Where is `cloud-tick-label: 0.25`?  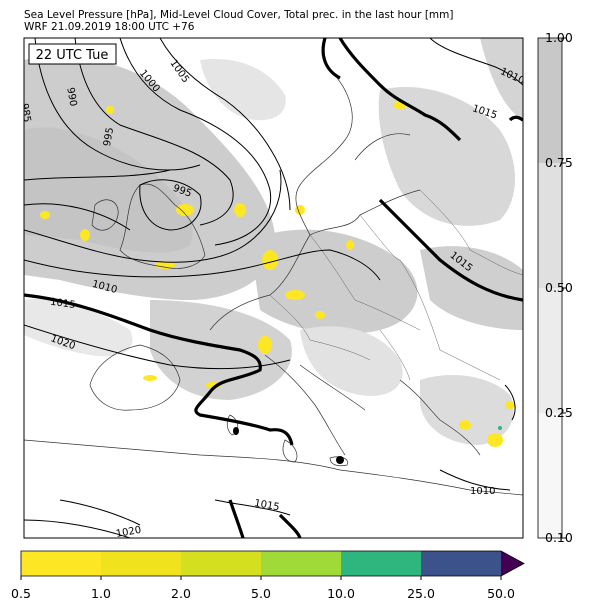 cloud-tick-label: 0.25 is located at coordinates (559, 412).